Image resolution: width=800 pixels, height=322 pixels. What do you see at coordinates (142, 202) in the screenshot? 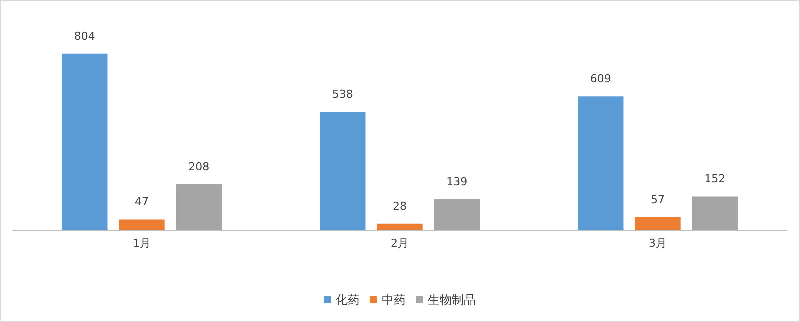
I see `data-label: 47` at bounding box center [142, 202].